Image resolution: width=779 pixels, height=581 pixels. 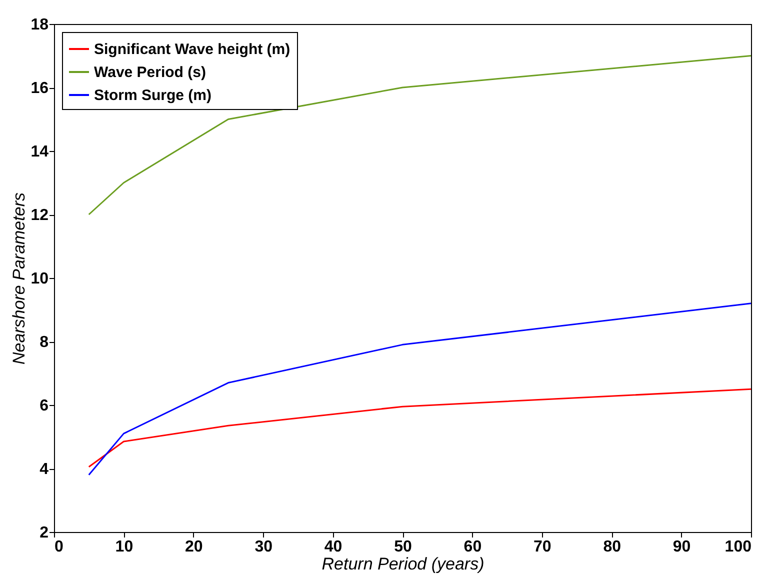 I want to click on y-tick-label: 12, so click(x=39, y=215).